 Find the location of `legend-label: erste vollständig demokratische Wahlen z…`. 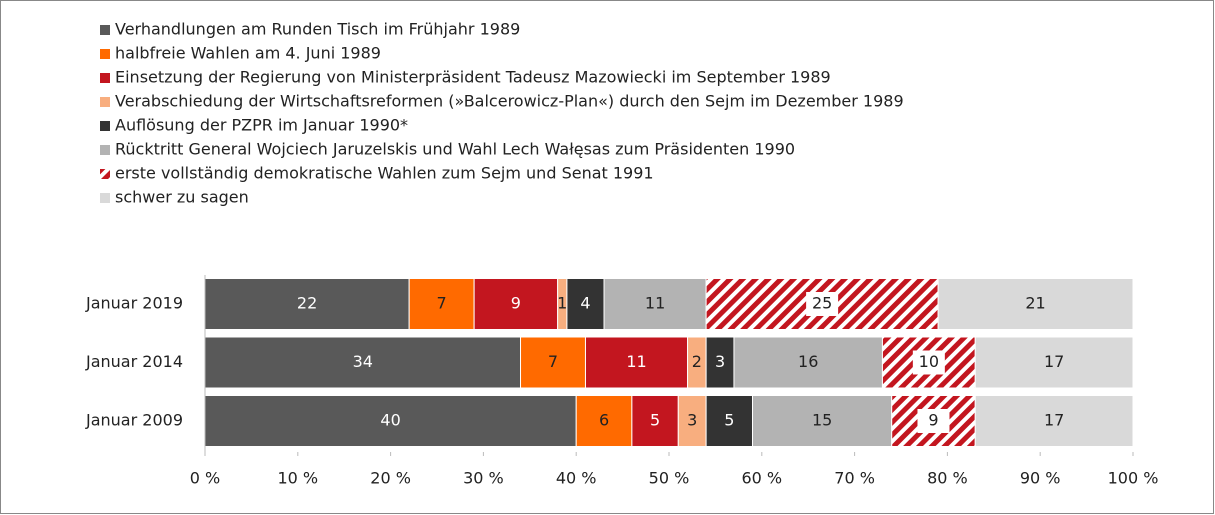

legend-label: erste vollständig demokratische Wahlen z… is located at coordinates (384, 173).